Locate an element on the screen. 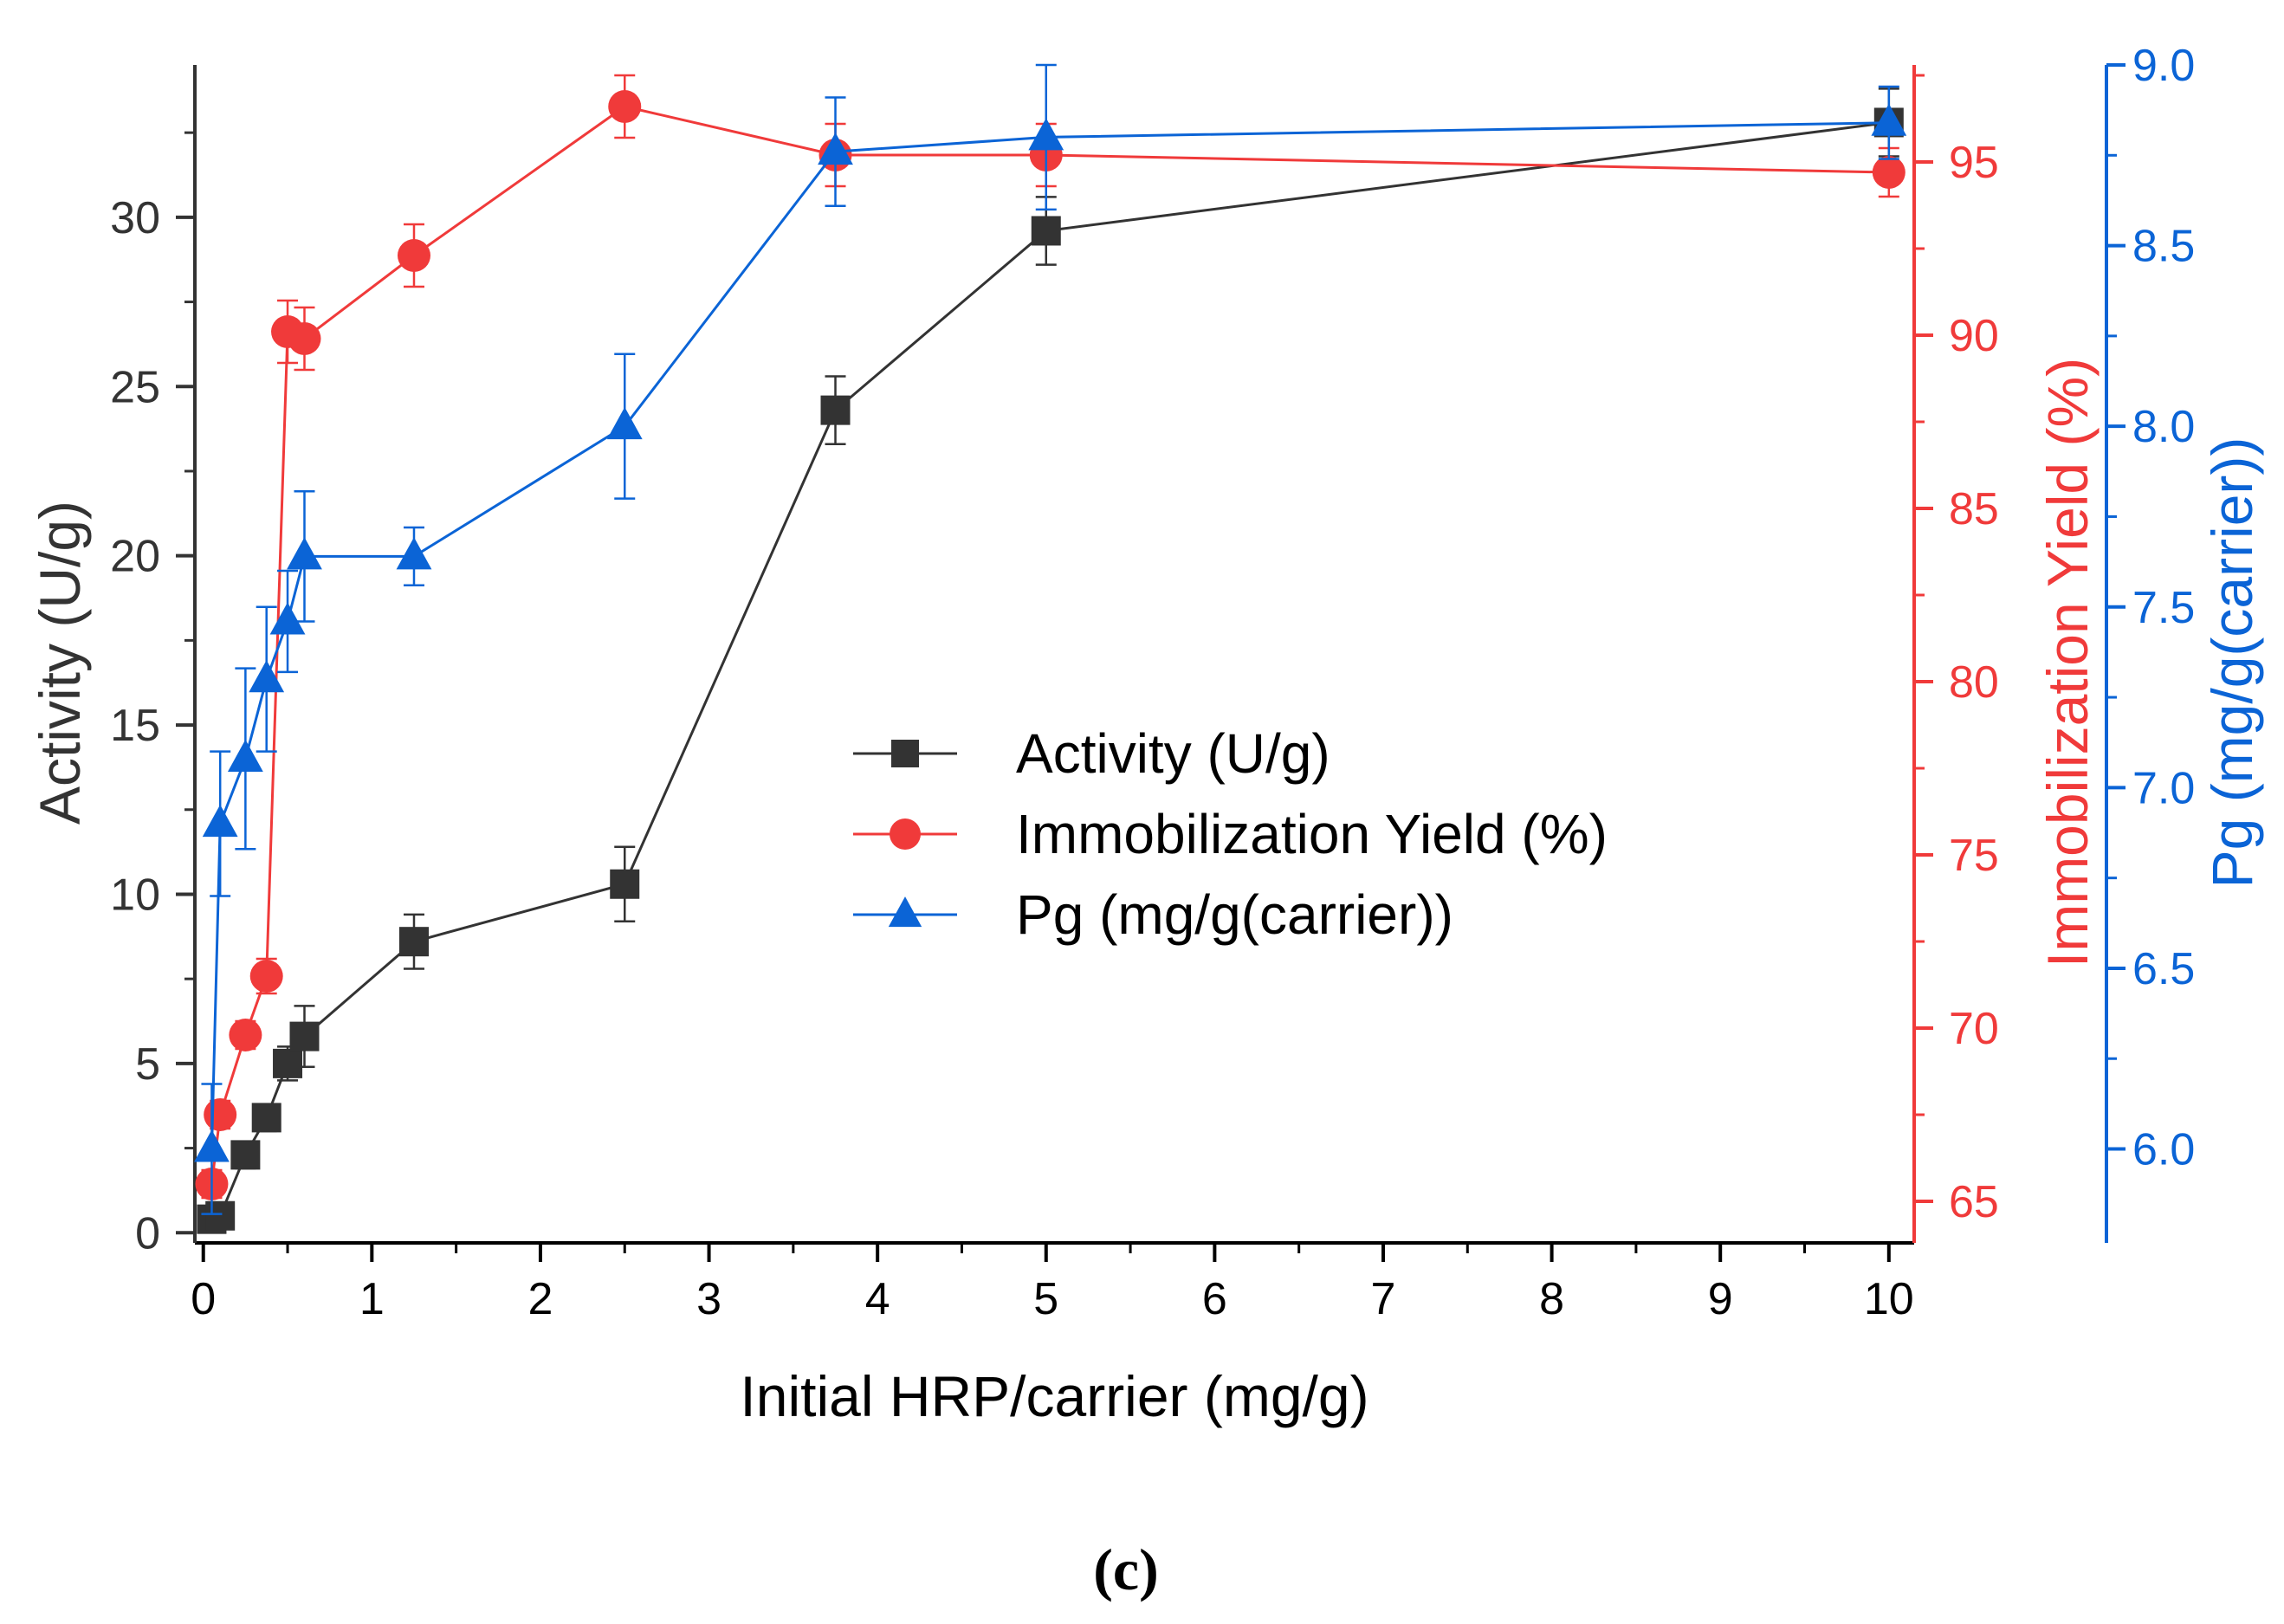 The height and width of the screenshot is (1624, 2284). x-tick-label: 10 is located at coordinates (1889, 1299).